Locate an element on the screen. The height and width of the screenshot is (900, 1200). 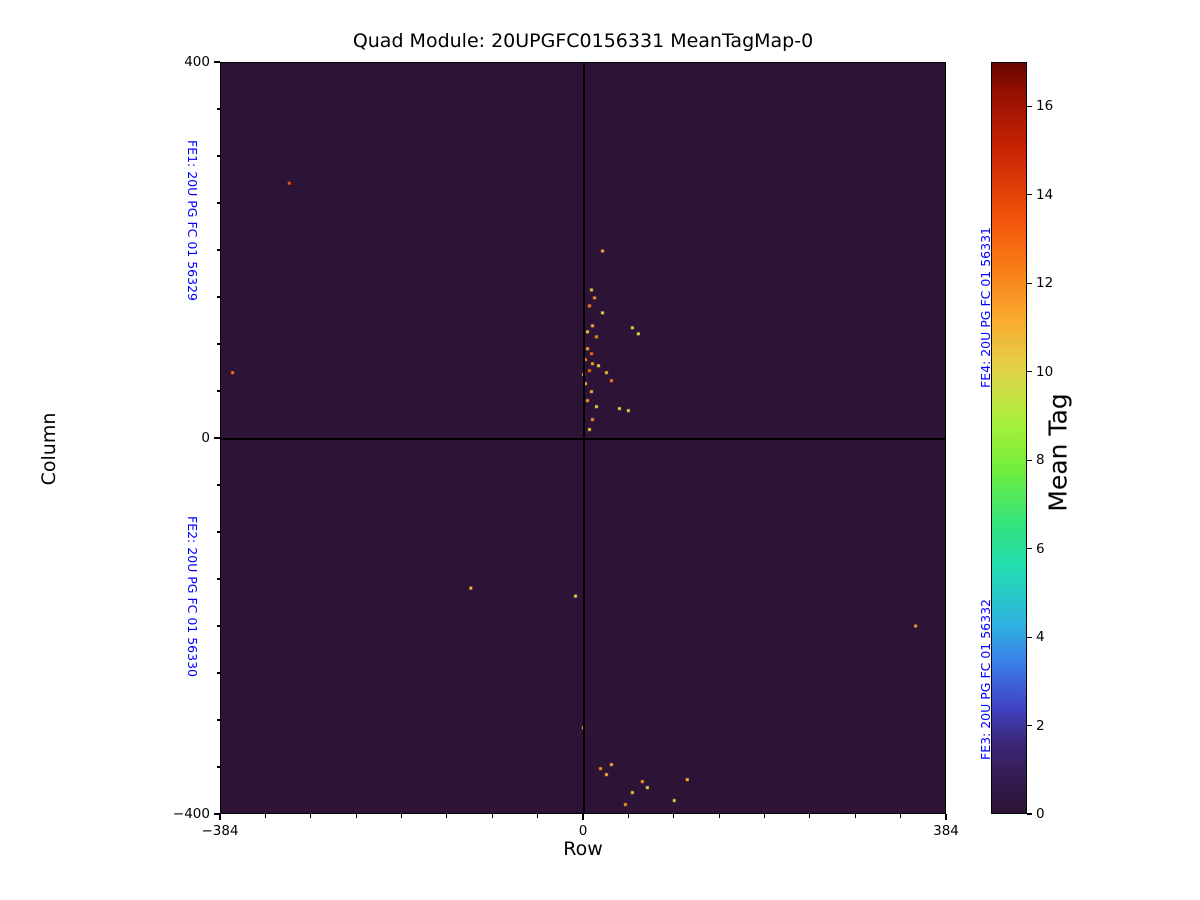
colorbar is located at coordinates (1009, 438).